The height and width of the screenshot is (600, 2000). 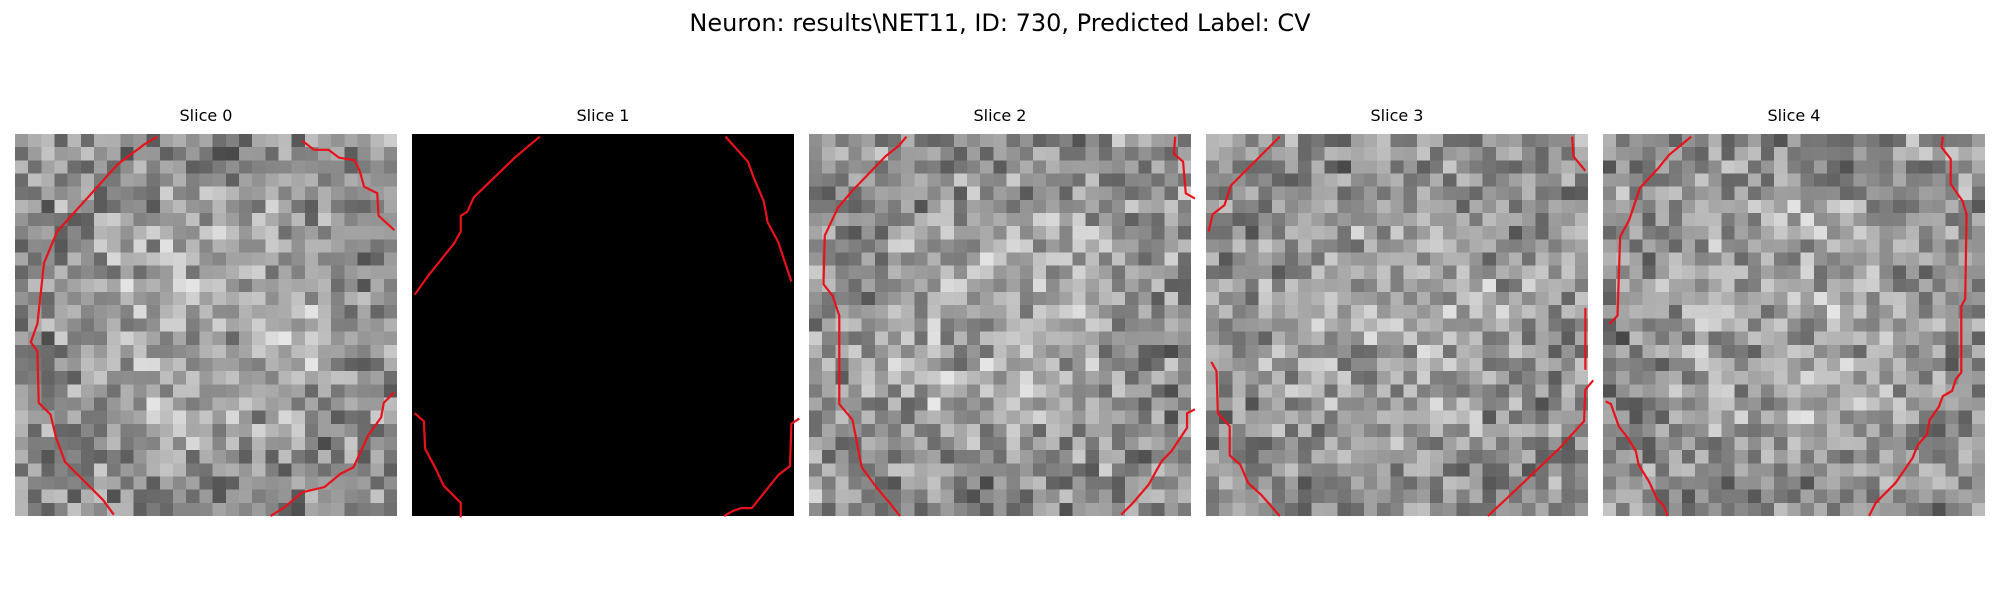 I want to click on slice-title-1: Slice 1, so click(x=603, y=115).